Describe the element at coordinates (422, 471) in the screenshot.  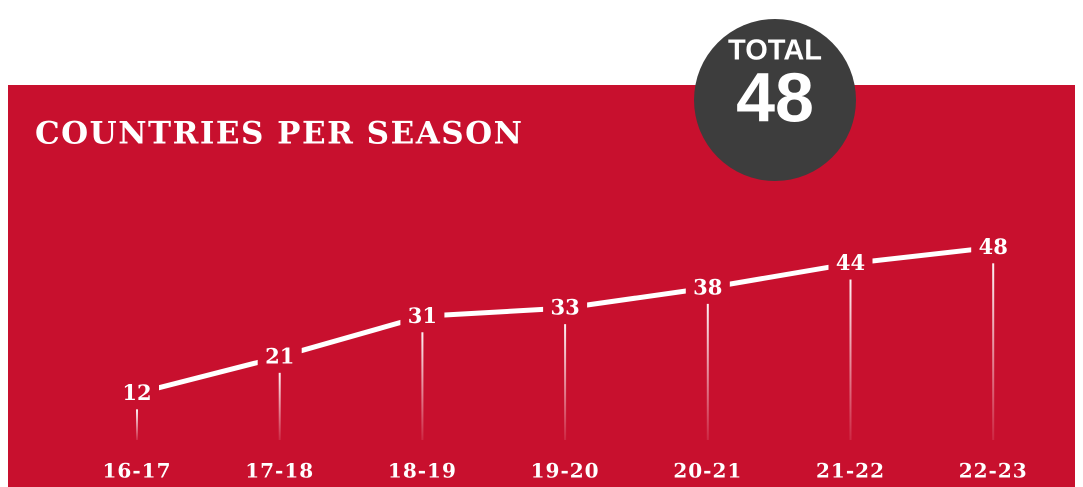
I see `x-tick-label: 18-19` at that location.